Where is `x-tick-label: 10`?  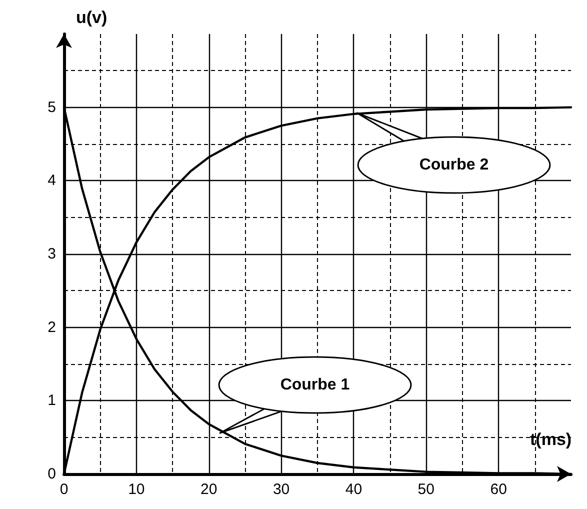
x-tick-label: 10 is located at coordinates (136, 489).